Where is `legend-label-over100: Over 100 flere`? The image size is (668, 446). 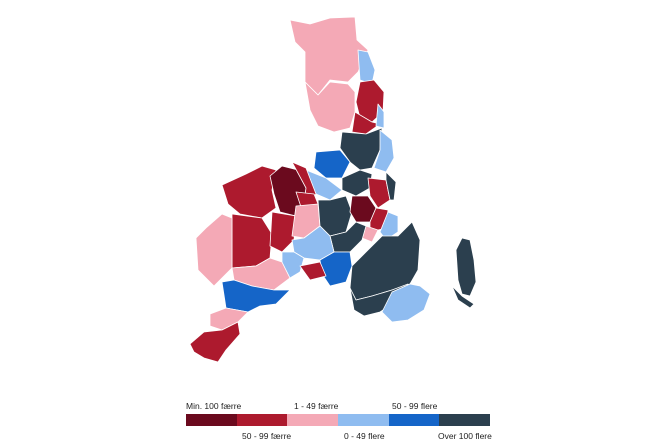
legend-label-over100: Over 100 flere is located at coordinates (465, 436).